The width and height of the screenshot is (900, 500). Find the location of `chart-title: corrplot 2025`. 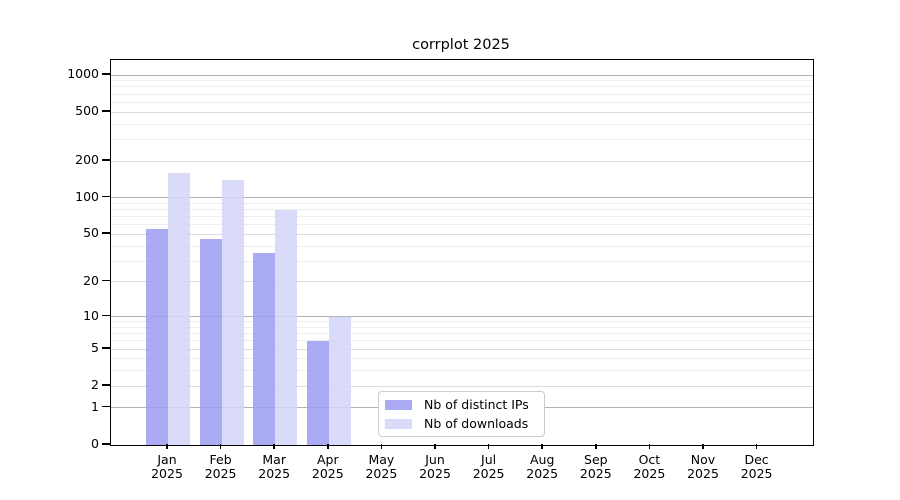

chart-title: corrplot 2025 is located at coordinates (461, 45).